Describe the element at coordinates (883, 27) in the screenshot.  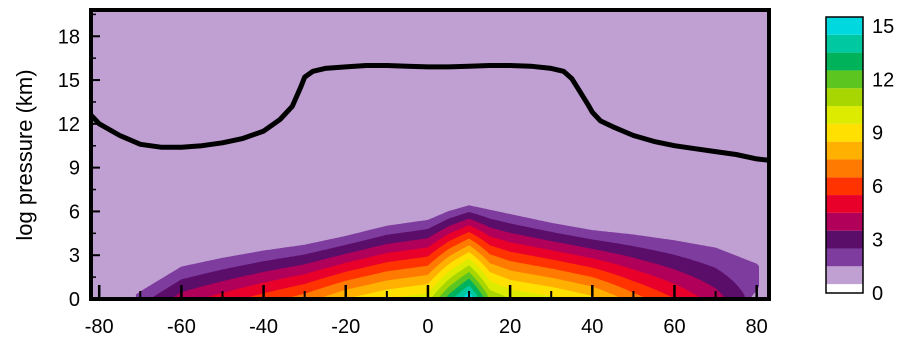
I see `colorbar-tick-label: 15` at that location.